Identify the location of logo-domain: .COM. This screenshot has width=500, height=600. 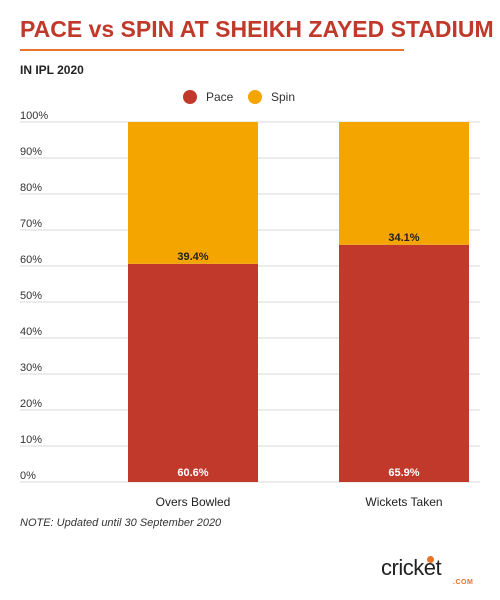
(463, 582).